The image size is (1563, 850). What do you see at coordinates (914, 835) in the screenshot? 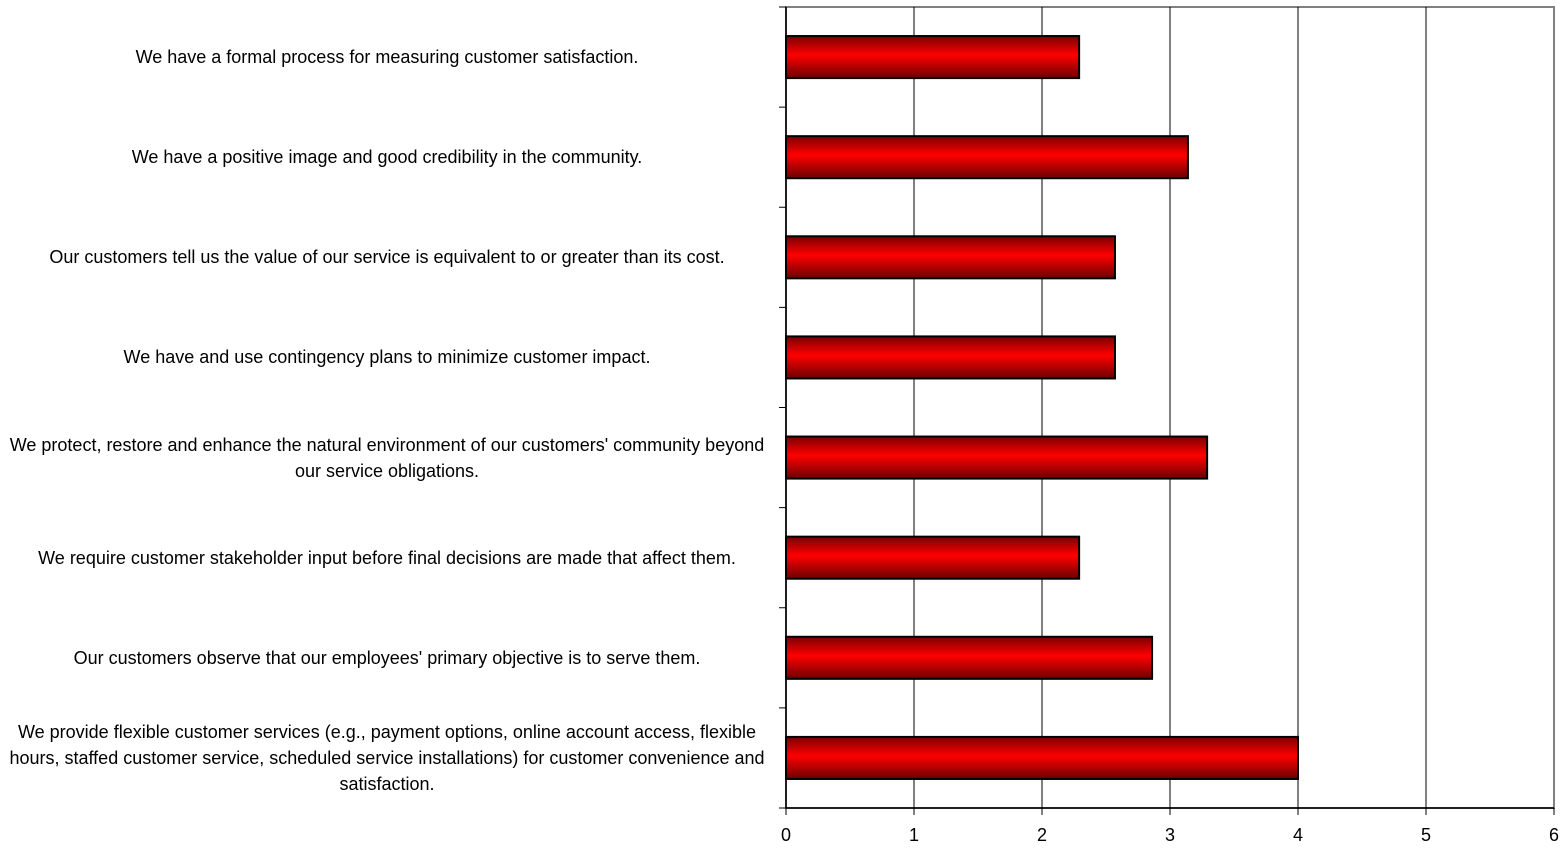
I see `x-tick-label: 1` at bounding box center [914, 835].